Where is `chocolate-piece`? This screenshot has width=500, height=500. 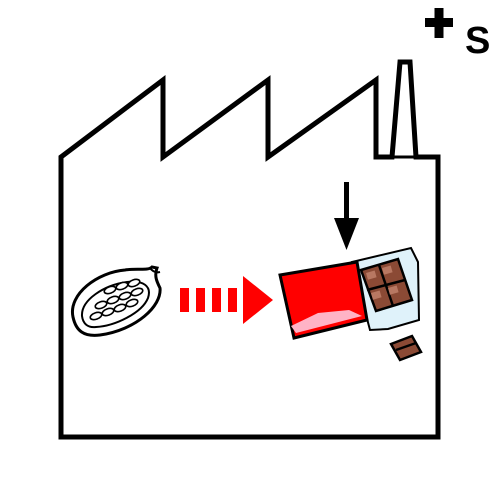
chocolate-piece is located at coordinates (406, 348).